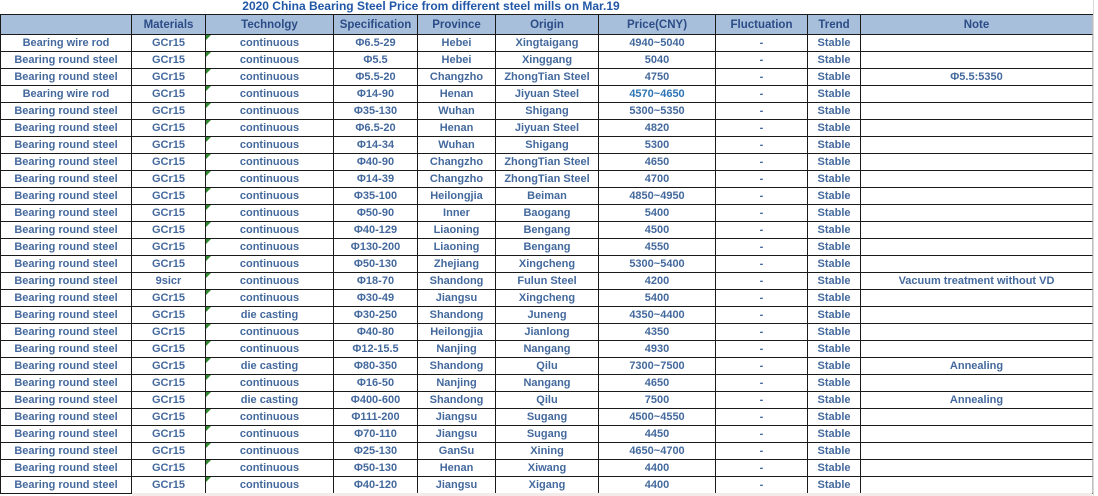 The image size is (1098, 496). I want to click on header-origin: Origin, so click(547, 25).